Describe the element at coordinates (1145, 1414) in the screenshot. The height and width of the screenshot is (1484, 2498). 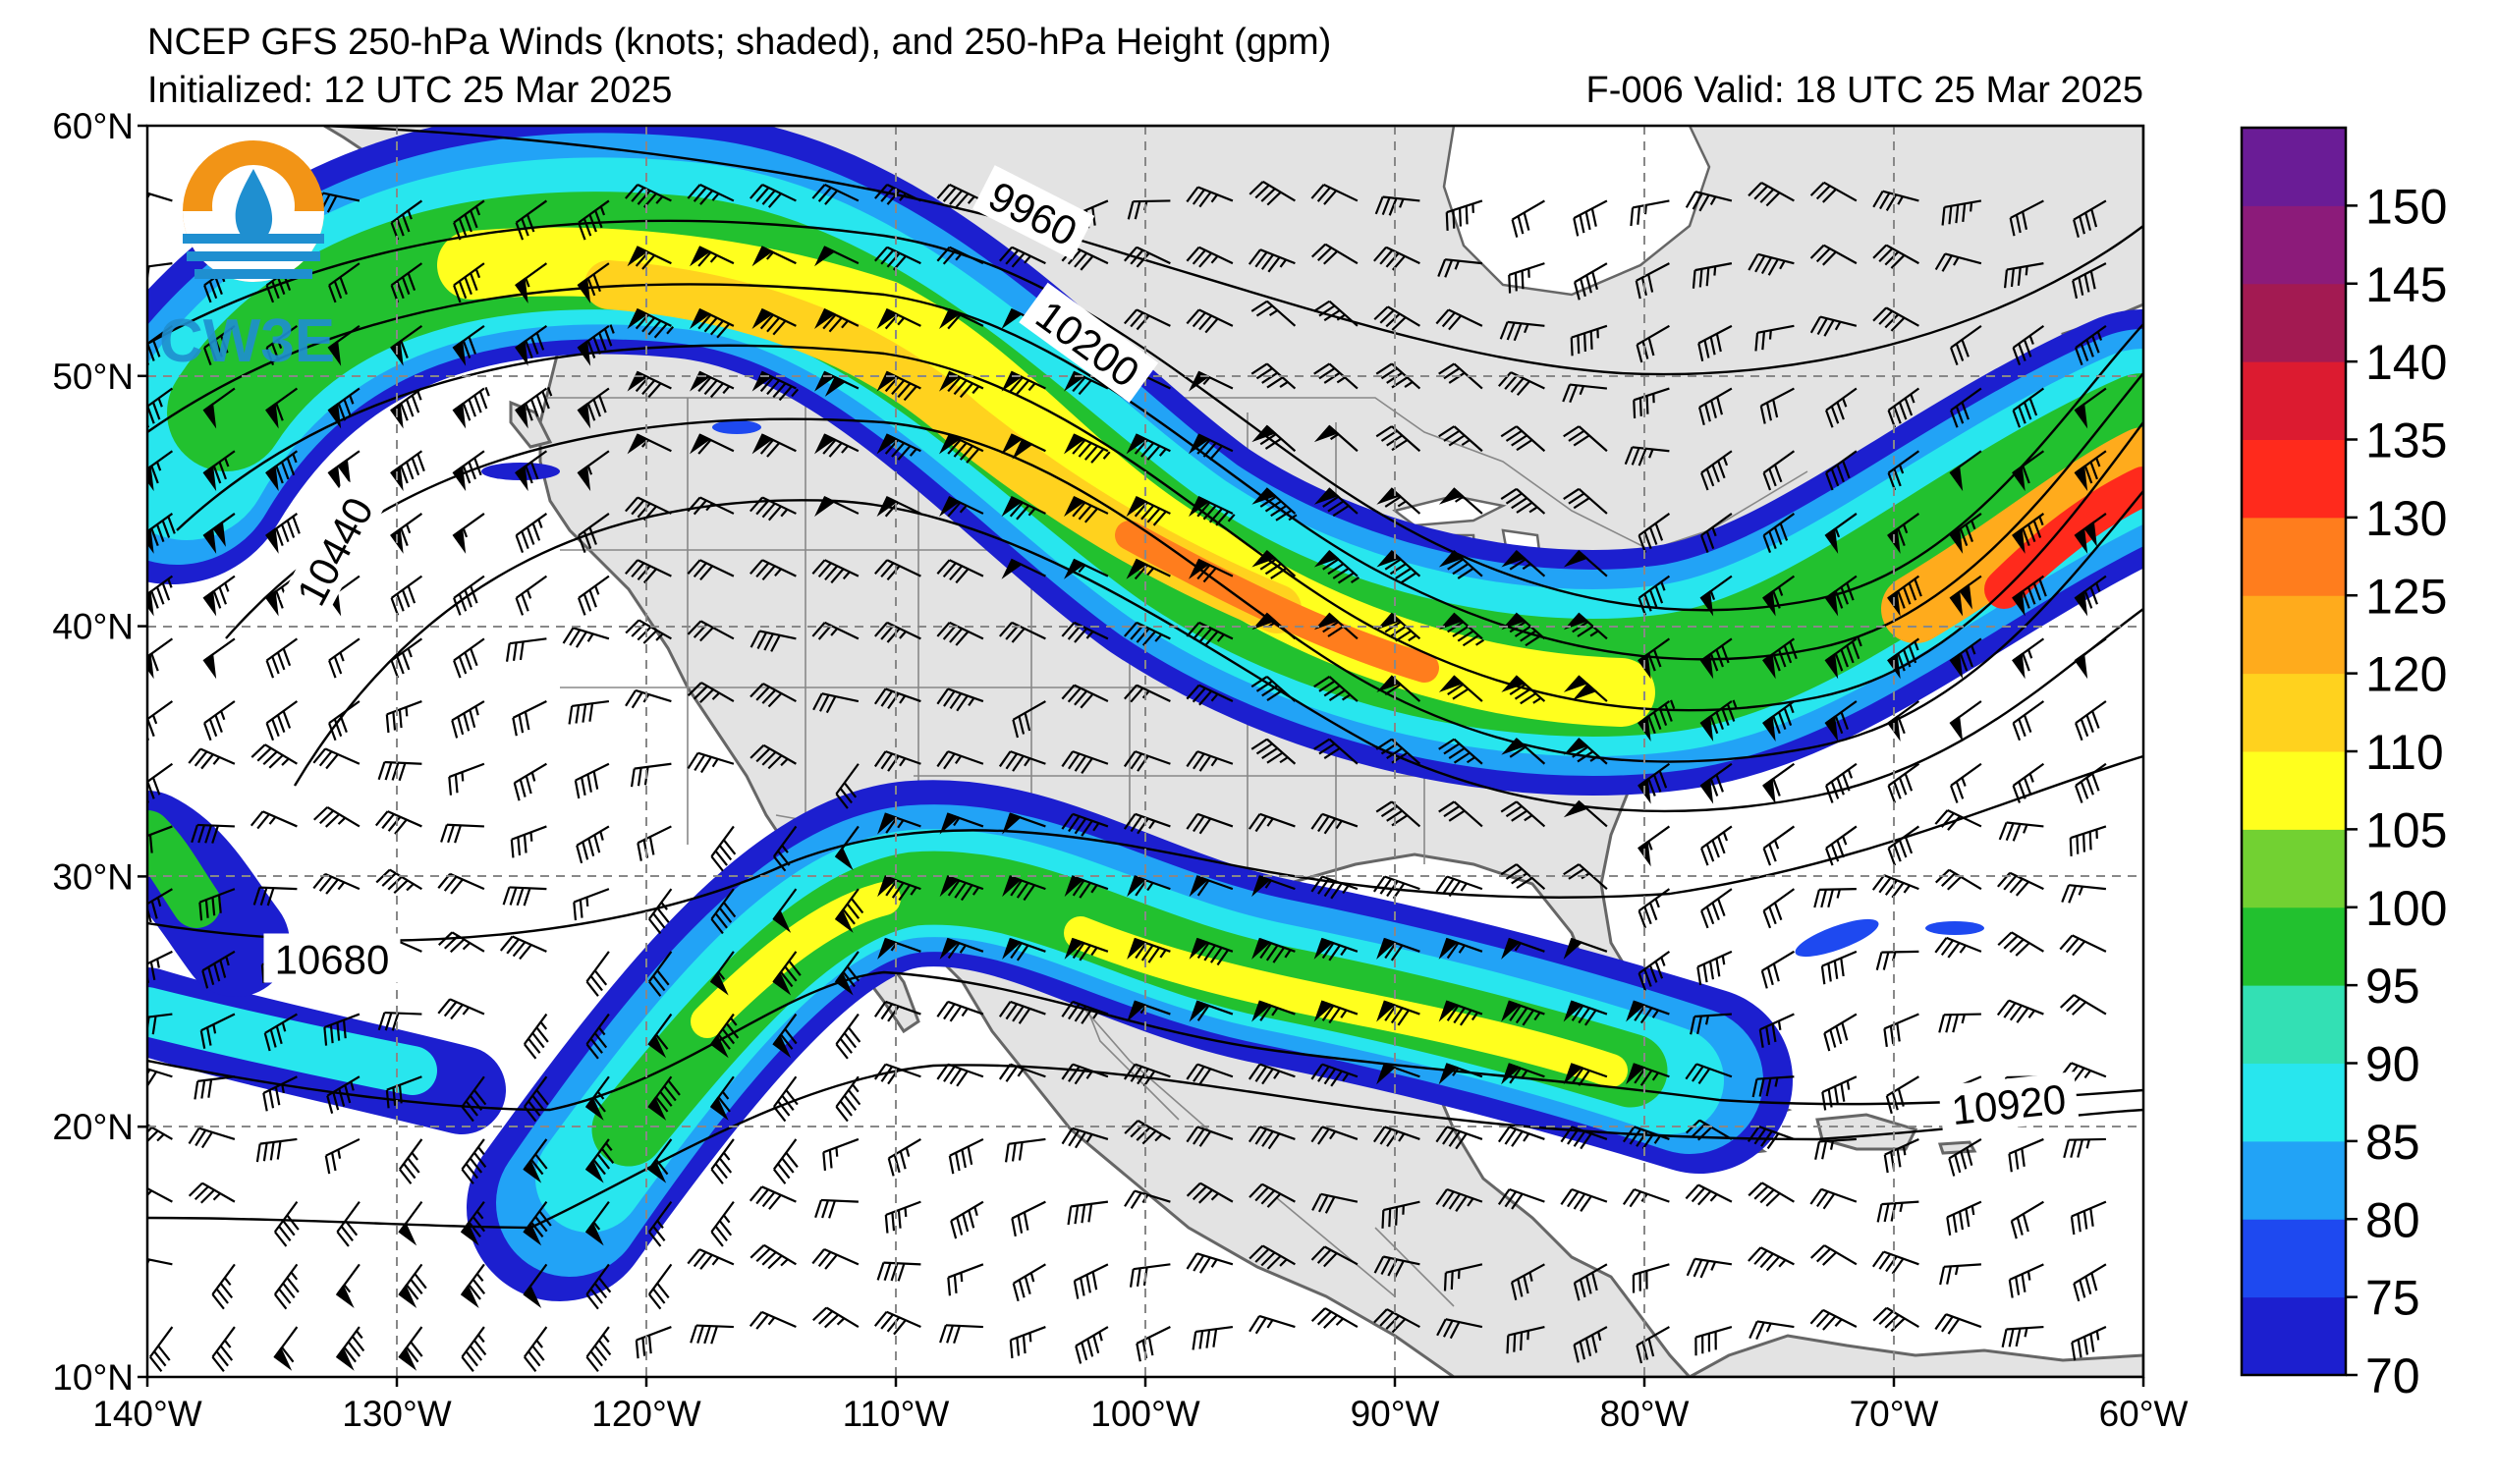
I see `lon-tick-label: 100°W` at that location.